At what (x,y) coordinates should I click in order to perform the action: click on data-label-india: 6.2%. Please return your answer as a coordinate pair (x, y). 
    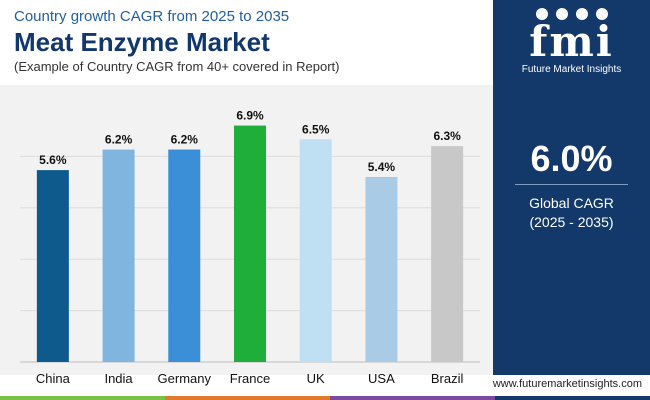
    Looking at the image, I should click on (119, 140).